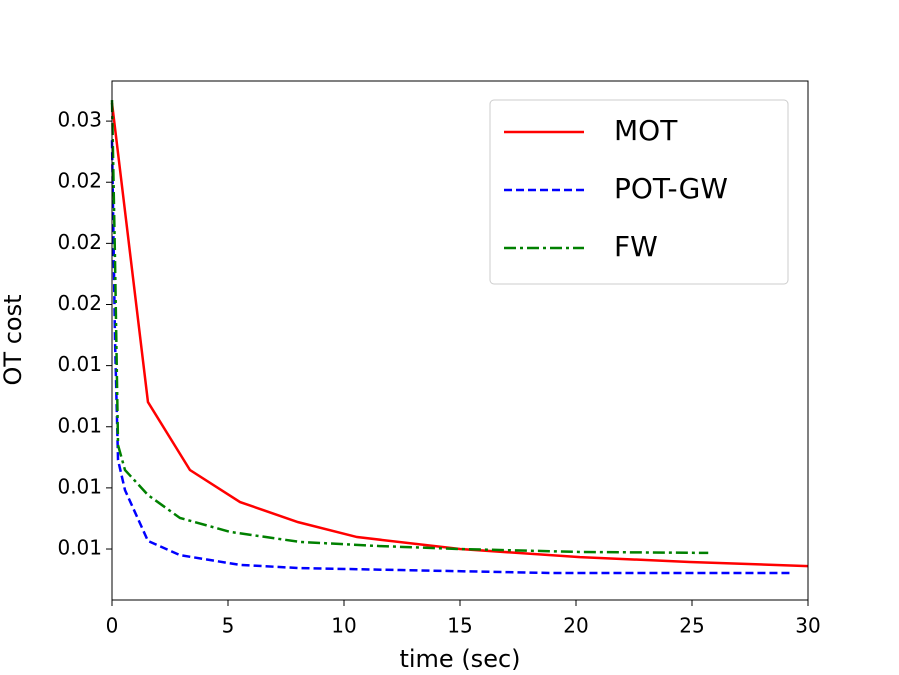 Image resolution: width=899 pixels, height=675 pixels. I want to click on x-tick-label: 20, so click(575, 626).